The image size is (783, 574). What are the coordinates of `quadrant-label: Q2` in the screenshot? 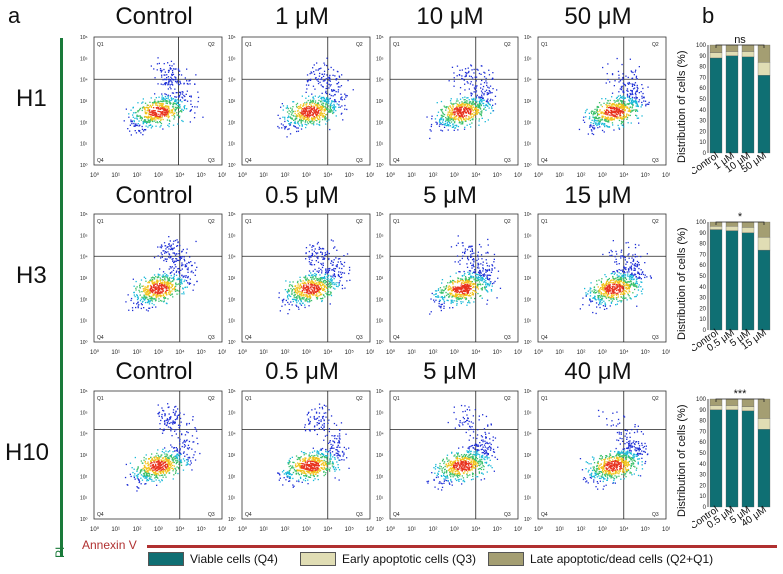 It's located at (359, 222).